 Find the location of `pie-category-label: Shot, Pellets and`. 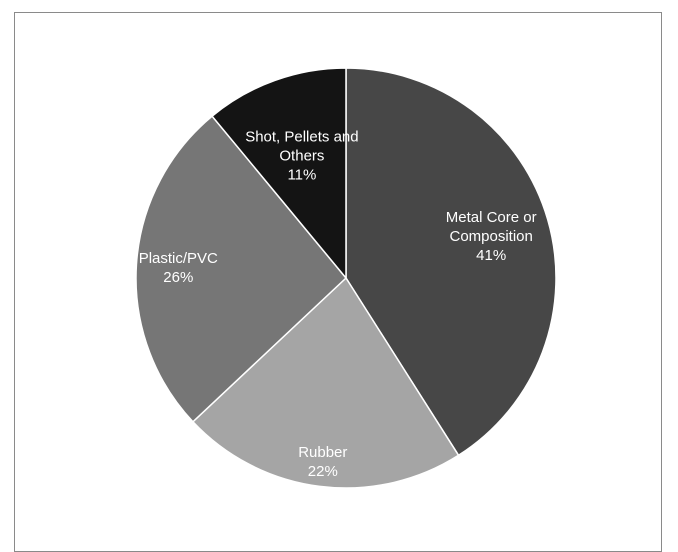

pie-category-label: Shot, Pellets and is located at coordinates (301, 137).